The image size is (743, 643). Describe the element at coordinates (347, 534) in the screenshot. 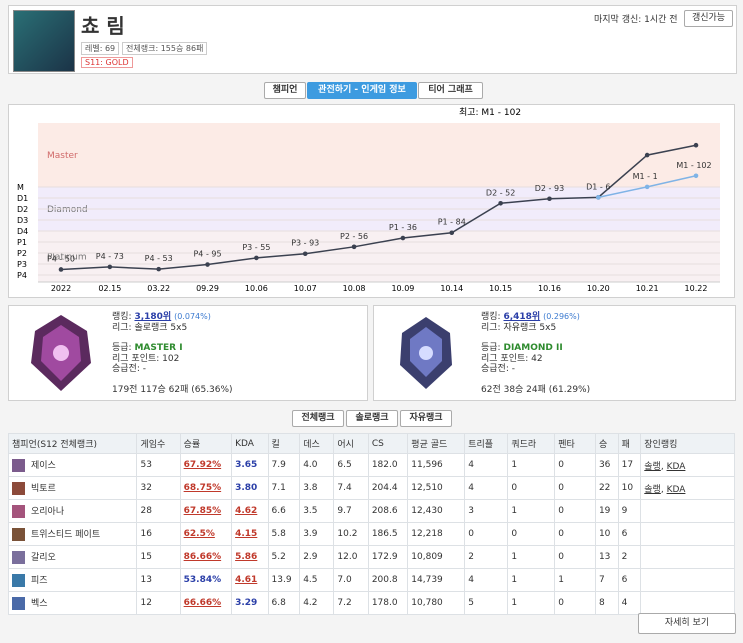

I see `cell-value: 10.2` at that location.